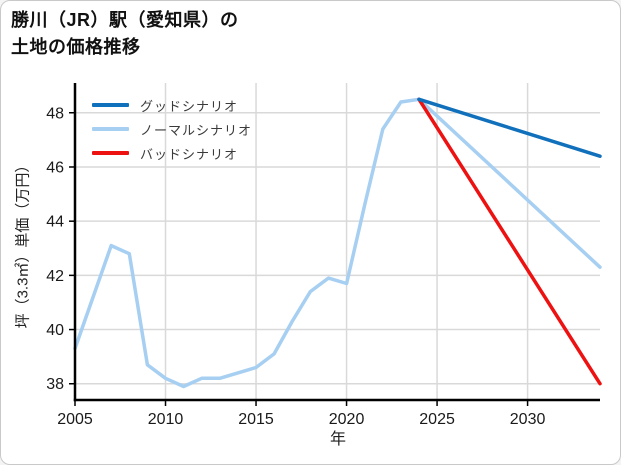 The image size is (621, 465). I want to click on bad-scenario-line-swatch, so click(110, 153).